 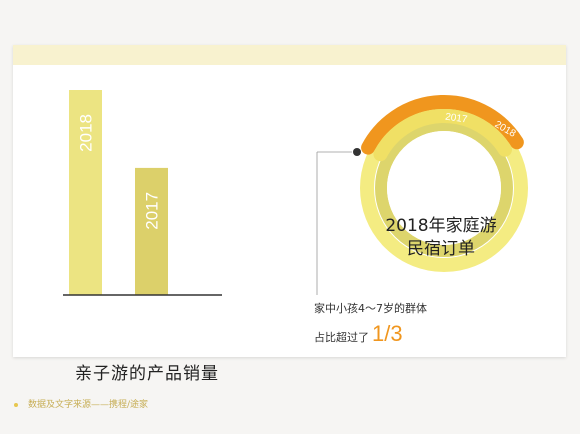 What do you see at coordinates (334, 223) in the screenshot?
I see `leader-line` at bounding box center [334, 223].